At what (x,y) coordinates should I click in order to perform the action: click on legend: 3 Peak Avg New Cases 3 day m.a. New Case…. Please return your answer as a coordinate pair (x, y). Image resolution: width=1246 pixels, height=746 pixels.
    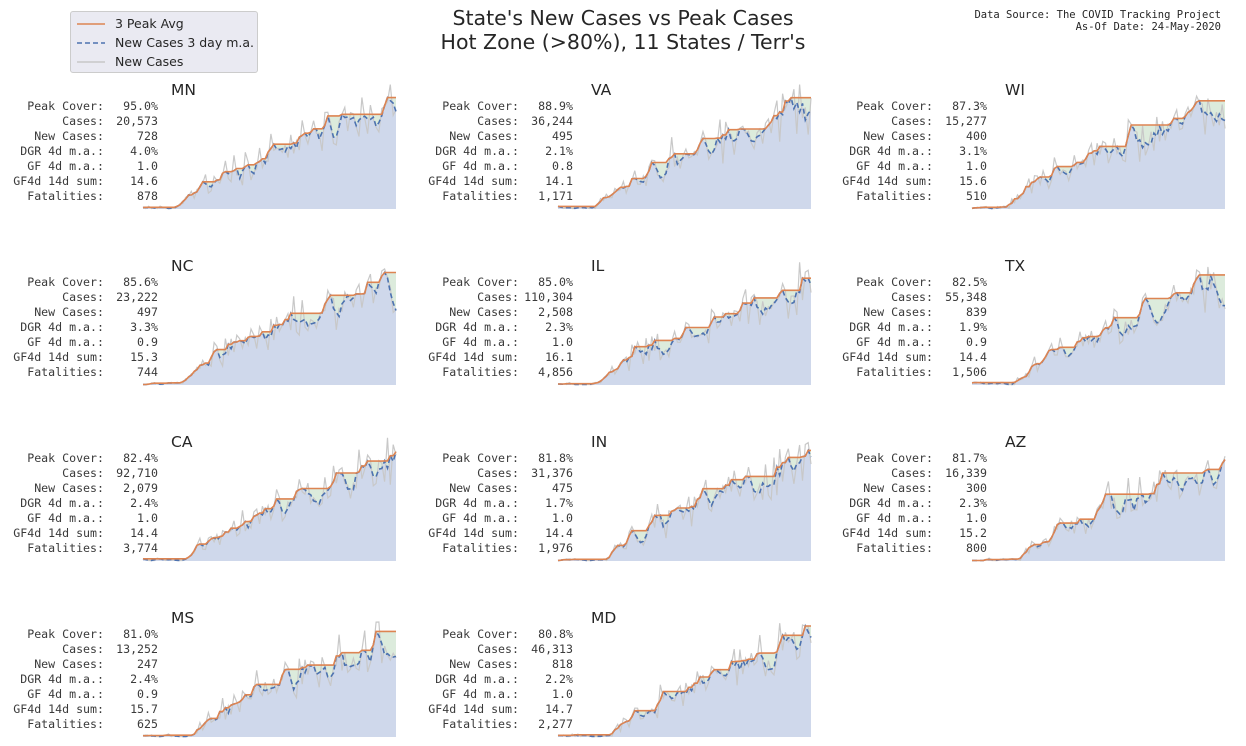
    Looking at the image, I should click on (164, 42).